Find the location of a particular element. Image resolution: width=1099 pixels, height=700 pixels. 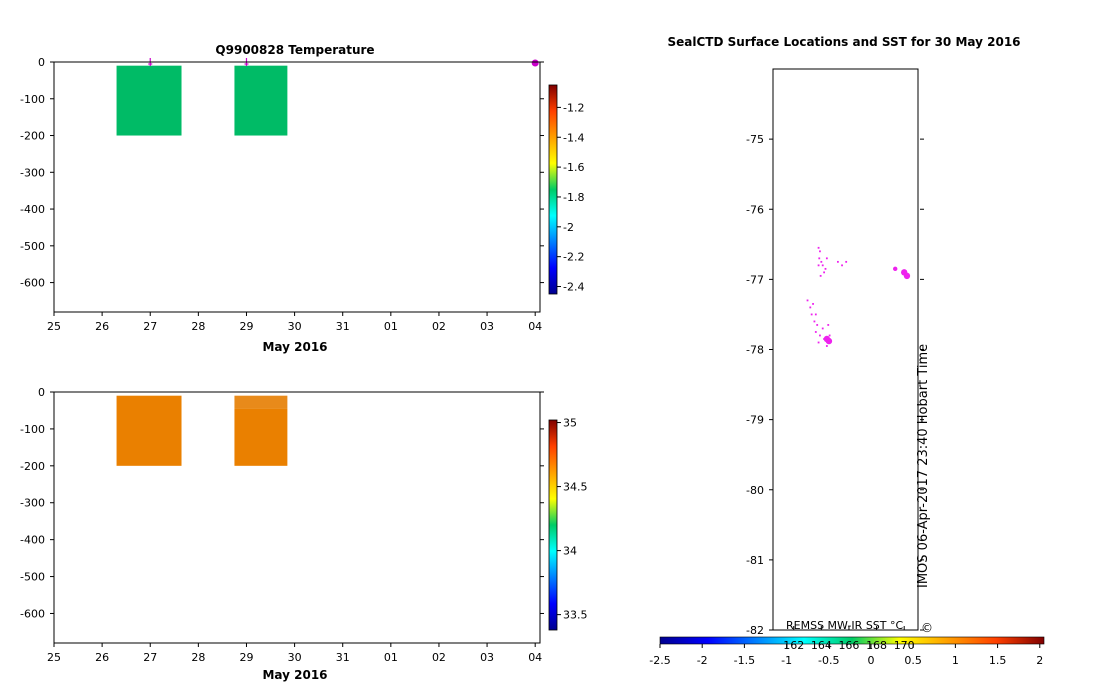

sst-colorbar-tick-label: -0.5 is located at coordinates (828, 660).